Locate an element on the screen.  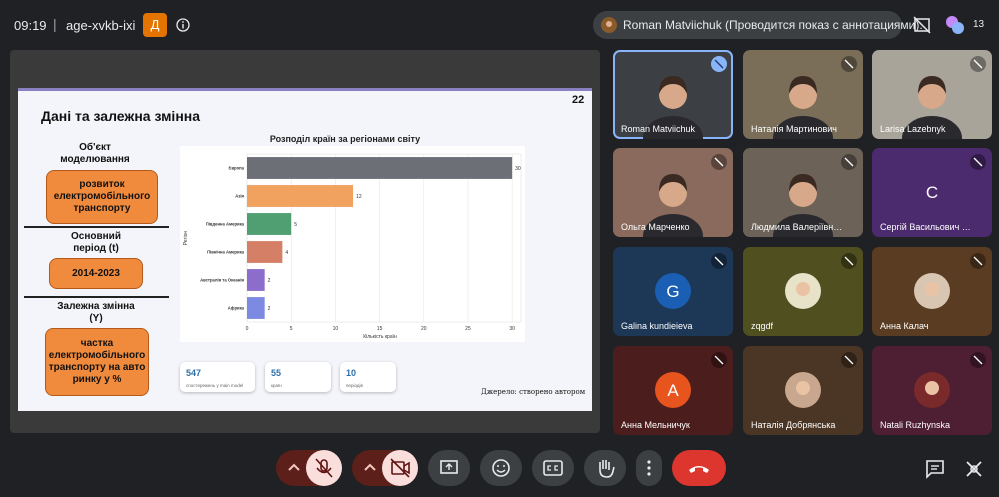
reactions-button is located at coordinates (501, 468).